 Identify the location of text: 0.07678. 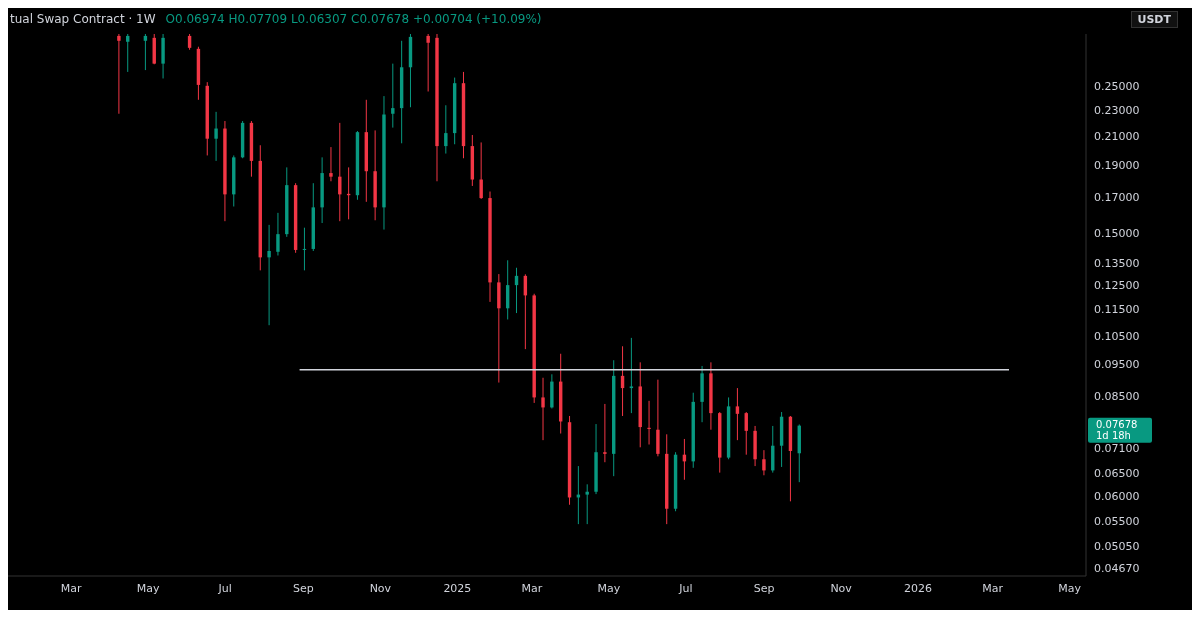
(1117, 424).